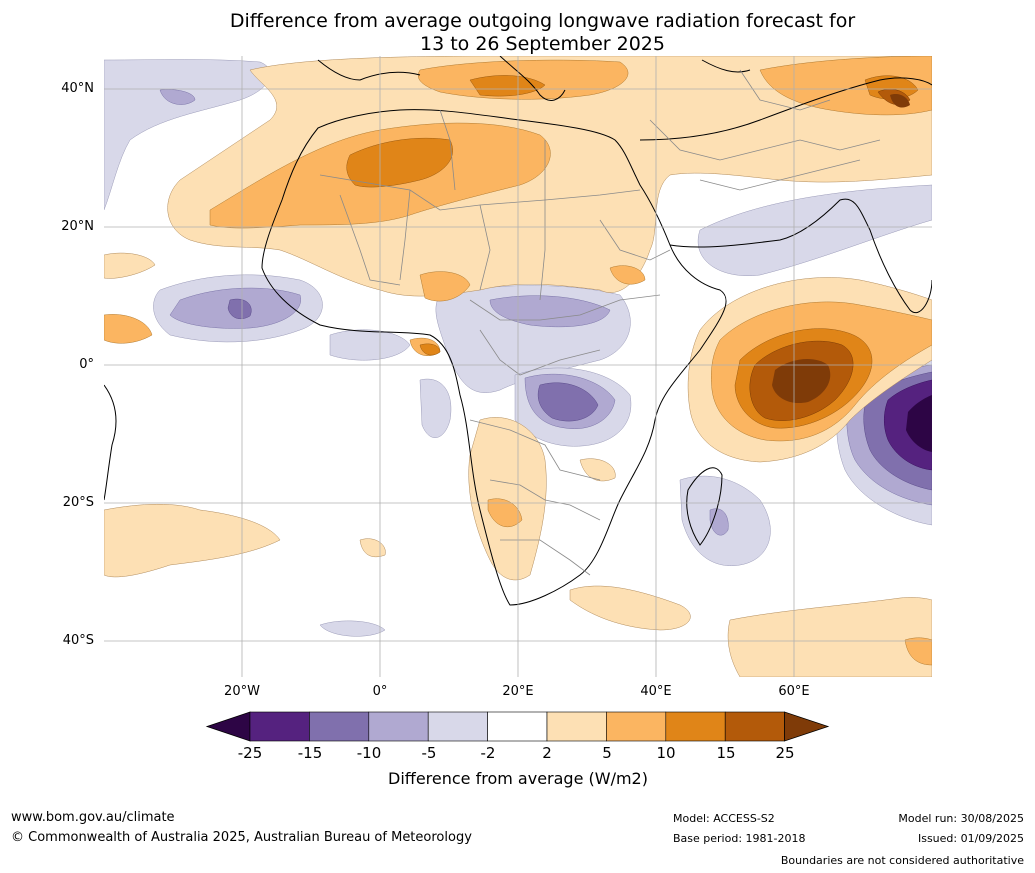 The image size is (1035, 873). Describe the element at coordinates (78, 640) in the screenshot. I see `lat-label-40s: 40°S` at that location.